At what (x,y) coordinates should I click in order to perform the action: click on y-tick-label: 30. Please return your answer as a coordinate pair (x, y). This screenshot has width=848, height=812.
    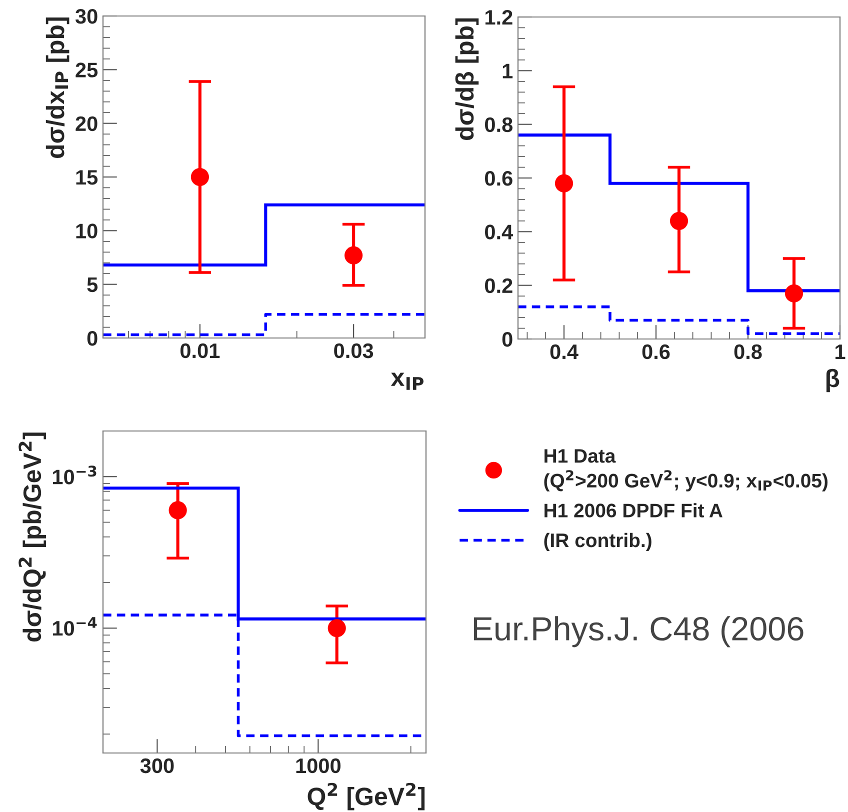
    Looking at the image, I should click on (86, 16).